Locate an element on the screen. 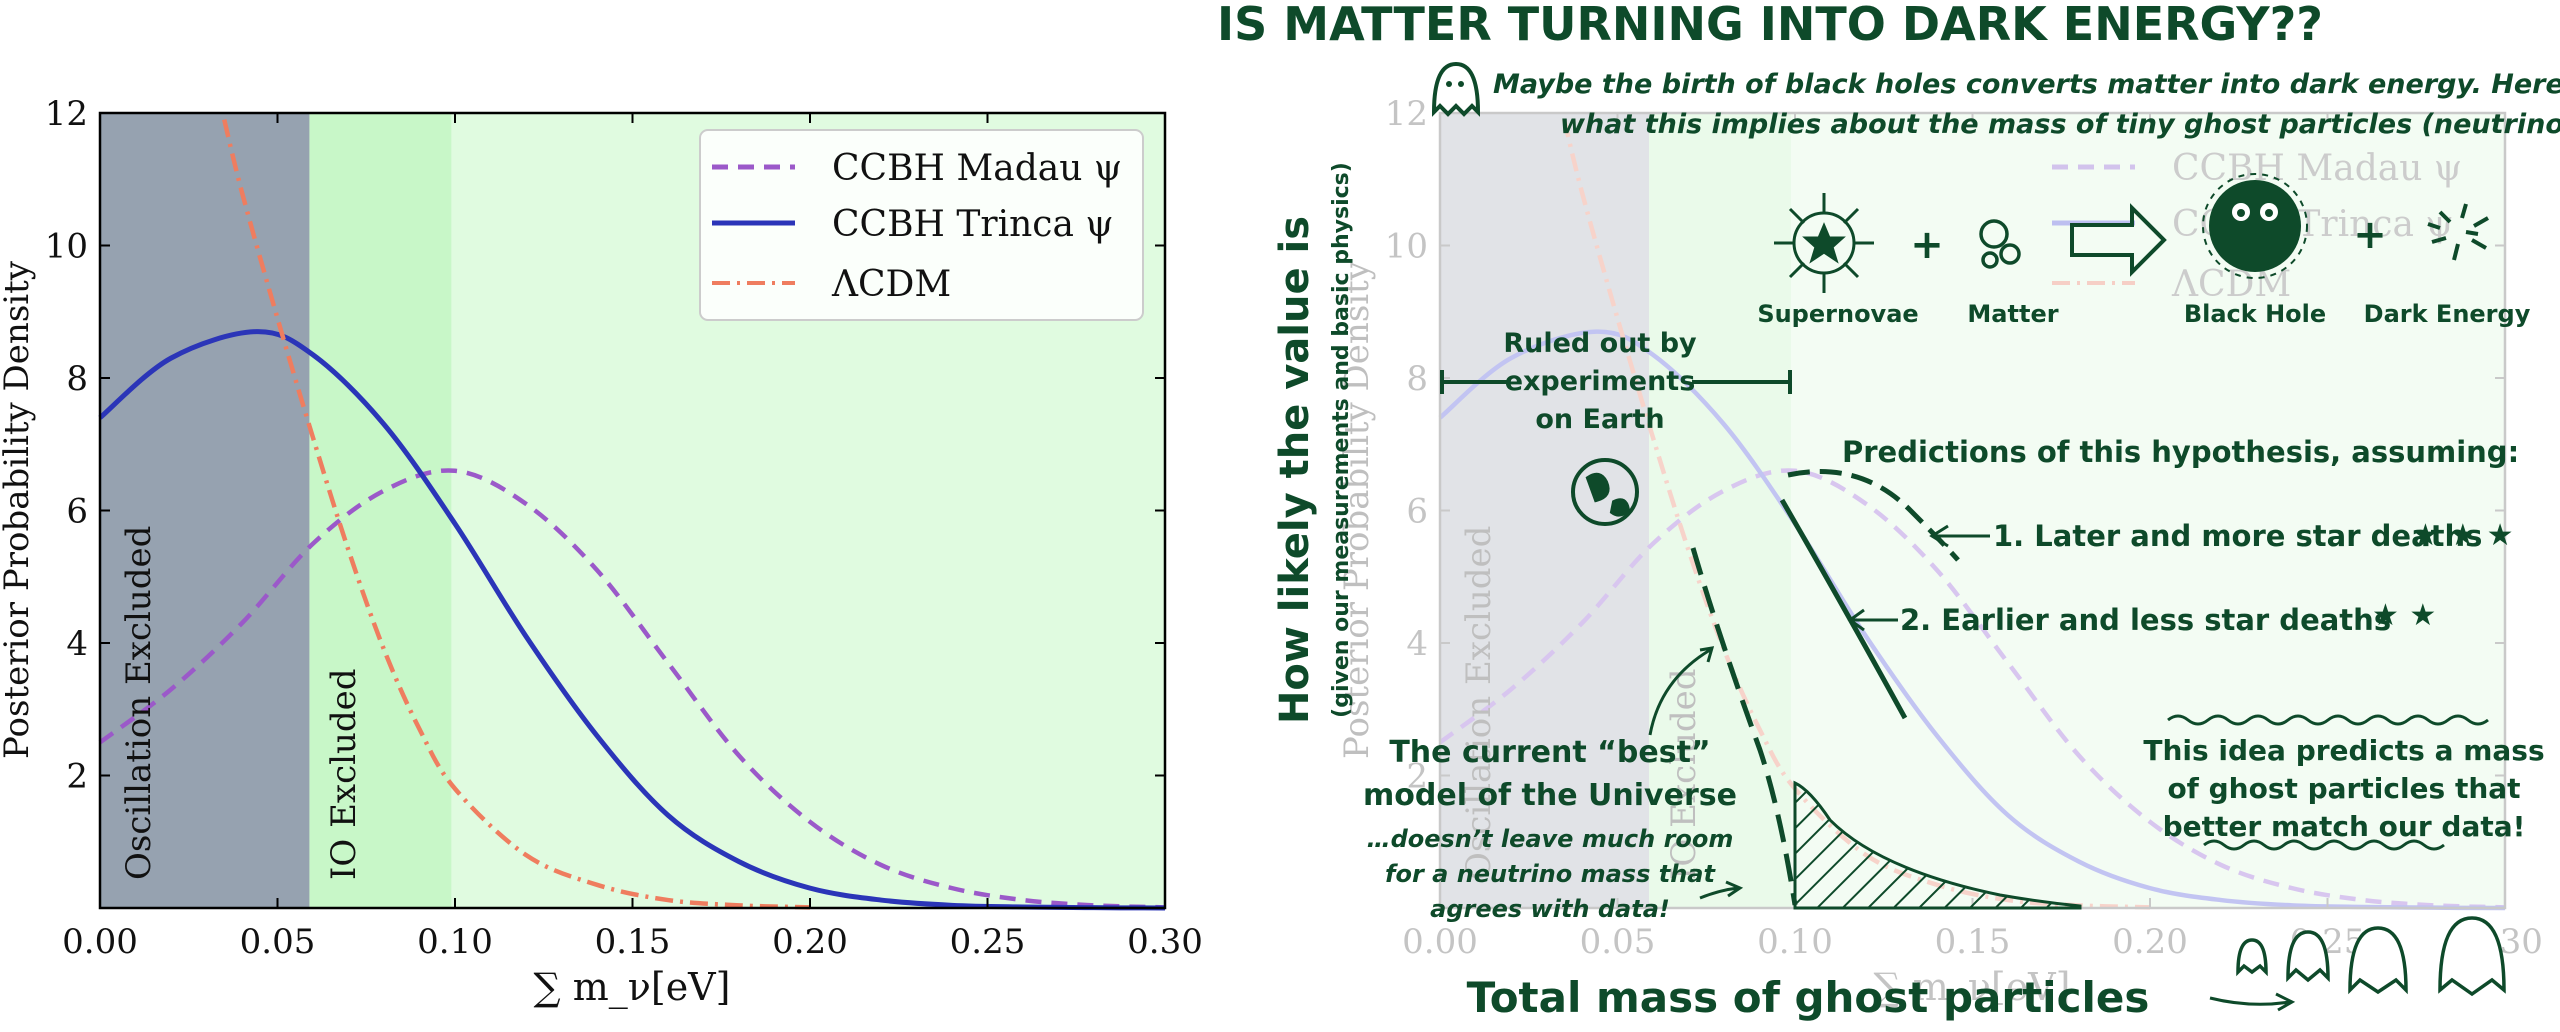 The height and width of the screenshot is (1032, 2560). arrow-right-icon is located at coordinates (2118, 240).